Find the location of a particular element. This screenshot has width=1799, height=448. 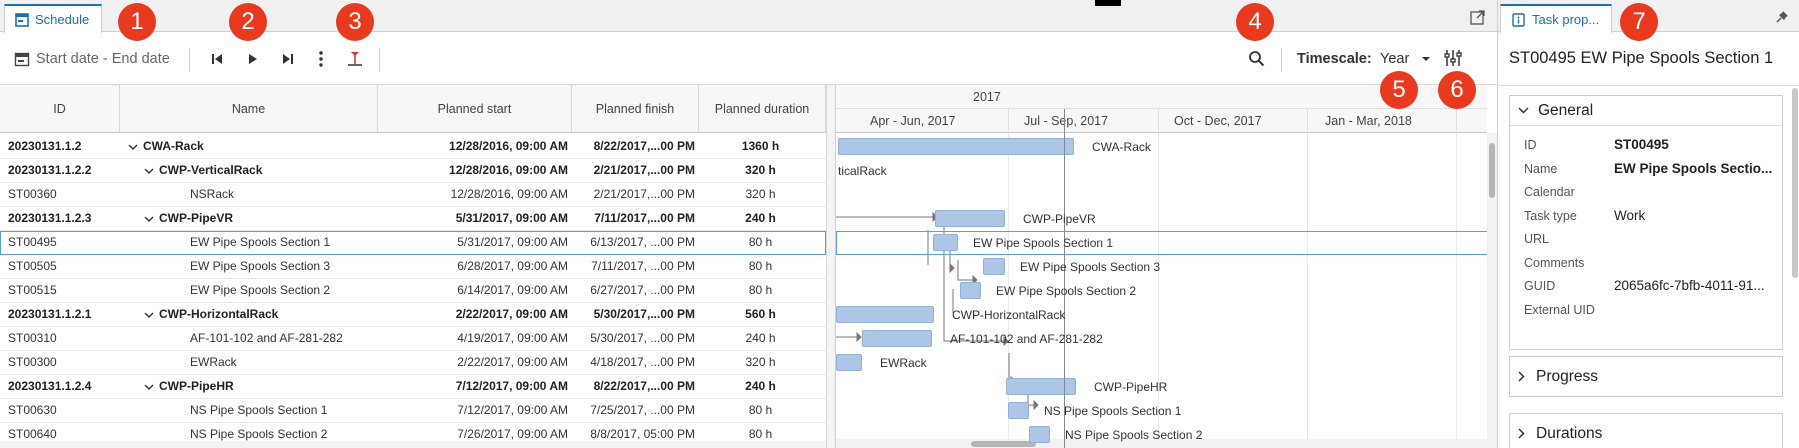

year-label: 2017 is located at coordinates (987, 97).